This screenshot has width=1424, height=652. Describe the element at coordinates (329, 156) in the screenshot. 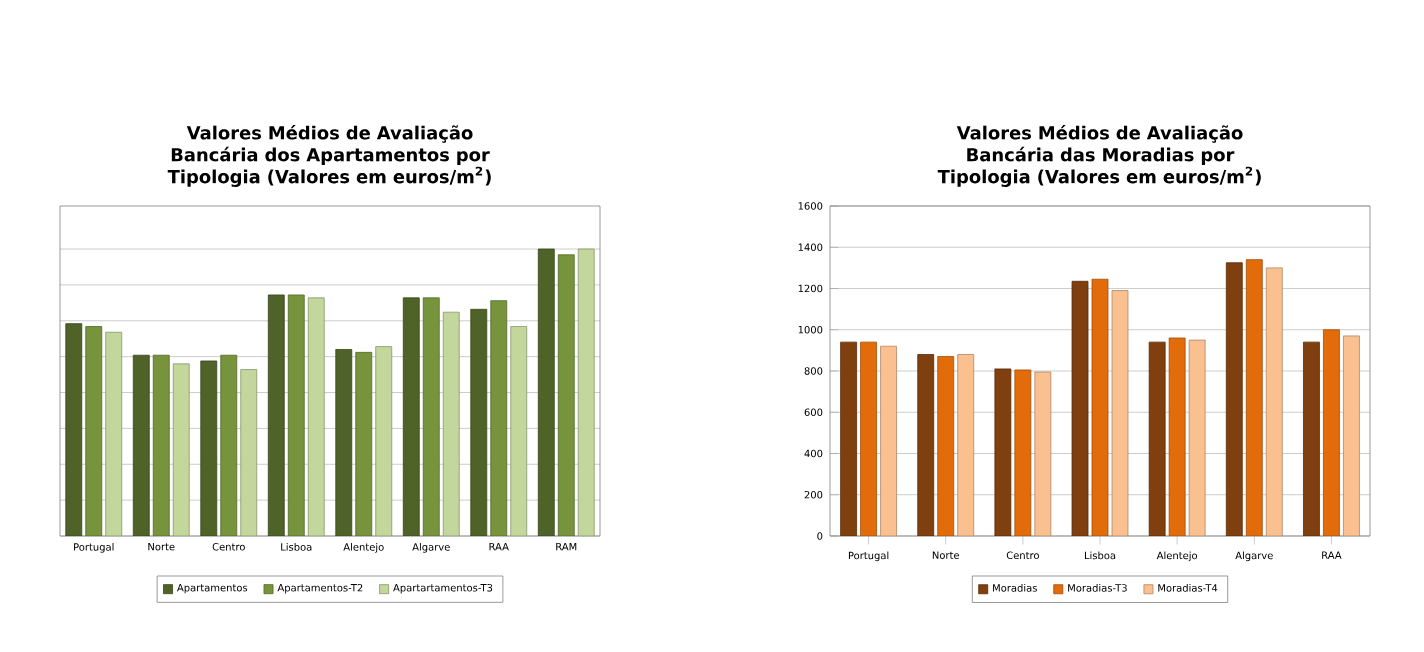

I see `chart-title: Valores Médios de Avaliação Bancária dos Apartamentos por Tipologia (Valores em euros/m$^{2}$)` at that location.